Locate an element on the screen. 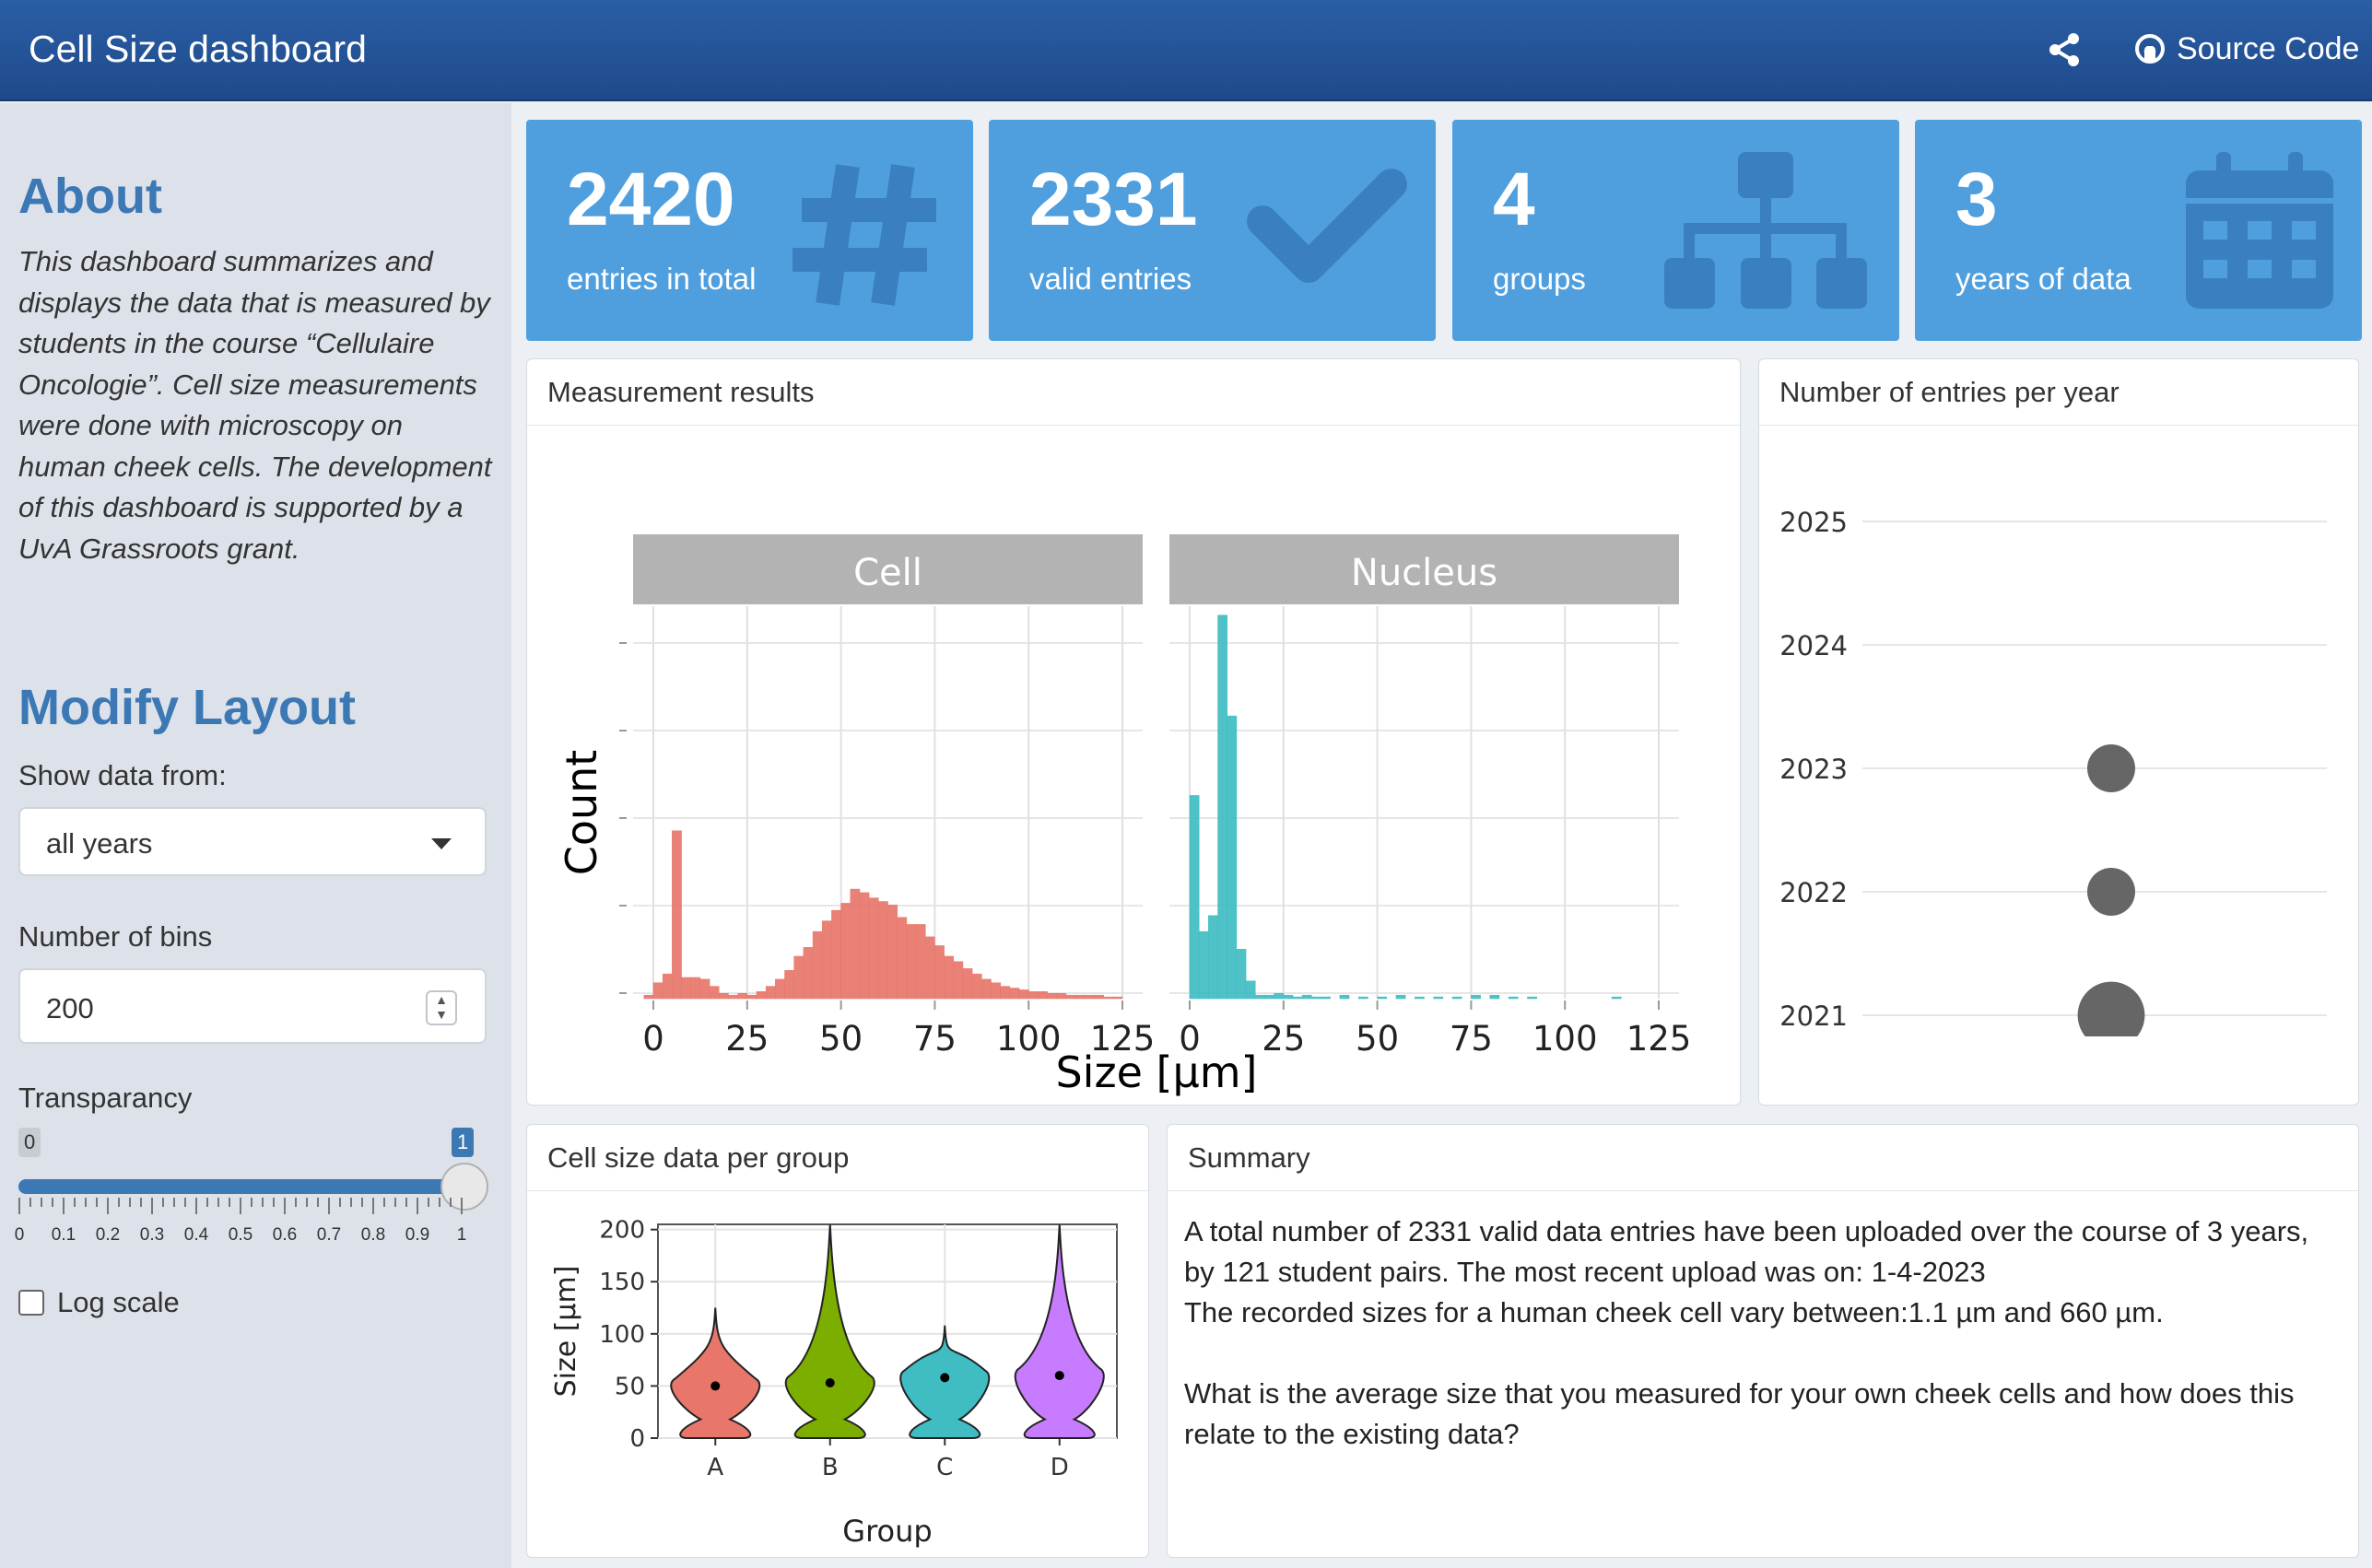 This screenshot has width=2372, height=1568. entries-card-title: Number of entries per year is located at coordinates (2058, 393).